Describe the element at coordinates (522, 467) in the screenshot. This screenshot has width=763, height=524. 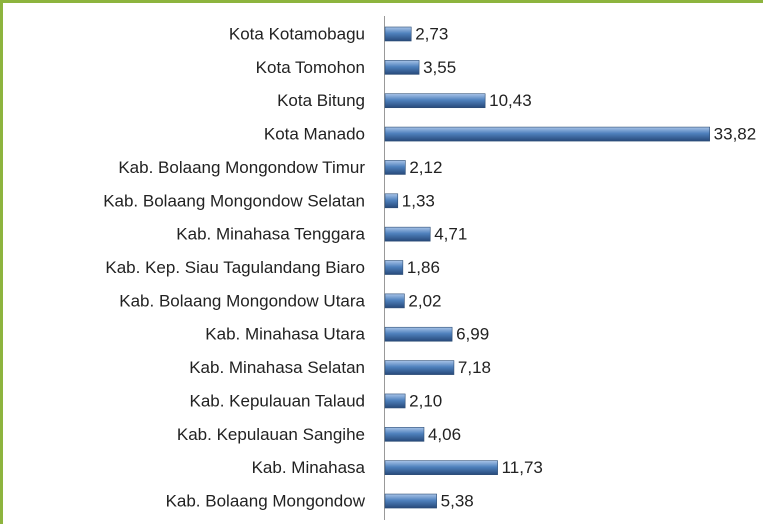
I see `data-label: 11,73` at that location.